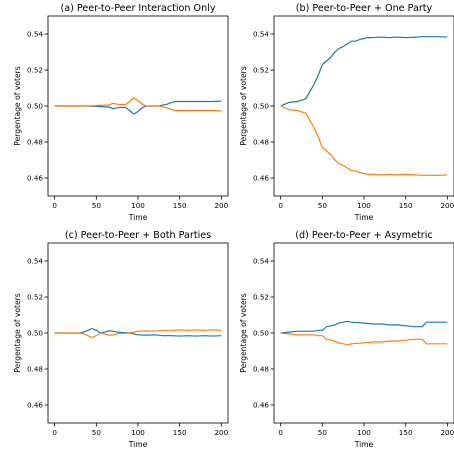 The width and height of the screenshot is (454, 452). What do you see at coordinates (97, 432) in the screenshot?
I see `panel-c-xtick-label: 50` at bounding box center [97, 432].